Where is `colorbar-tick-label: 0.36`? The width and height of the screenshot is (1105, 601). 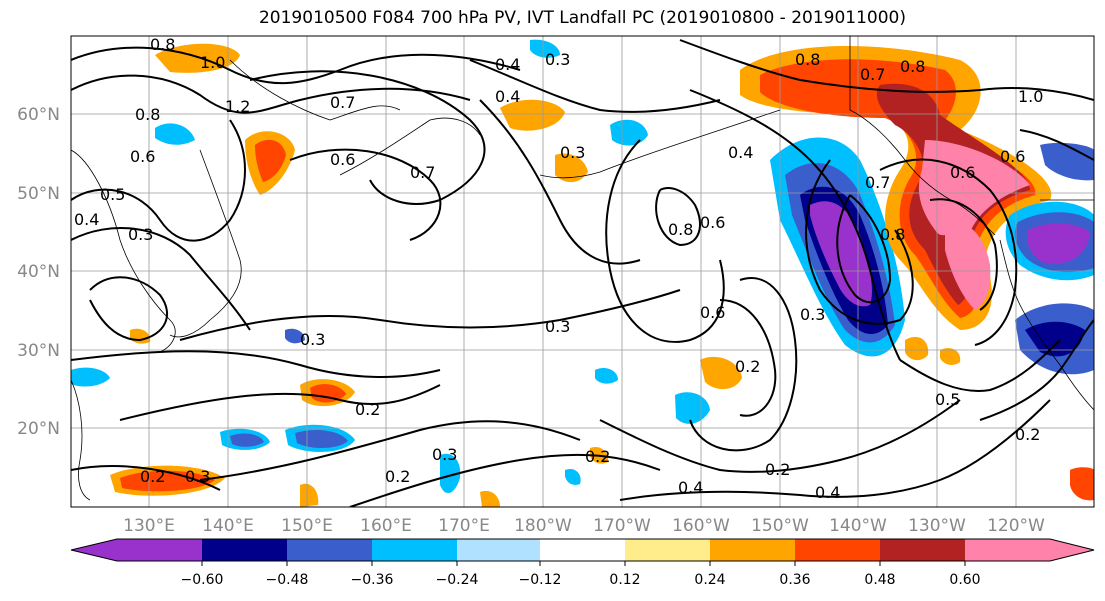 colorbar-tick-label: 0.36 is located at coordinates (794, 580).